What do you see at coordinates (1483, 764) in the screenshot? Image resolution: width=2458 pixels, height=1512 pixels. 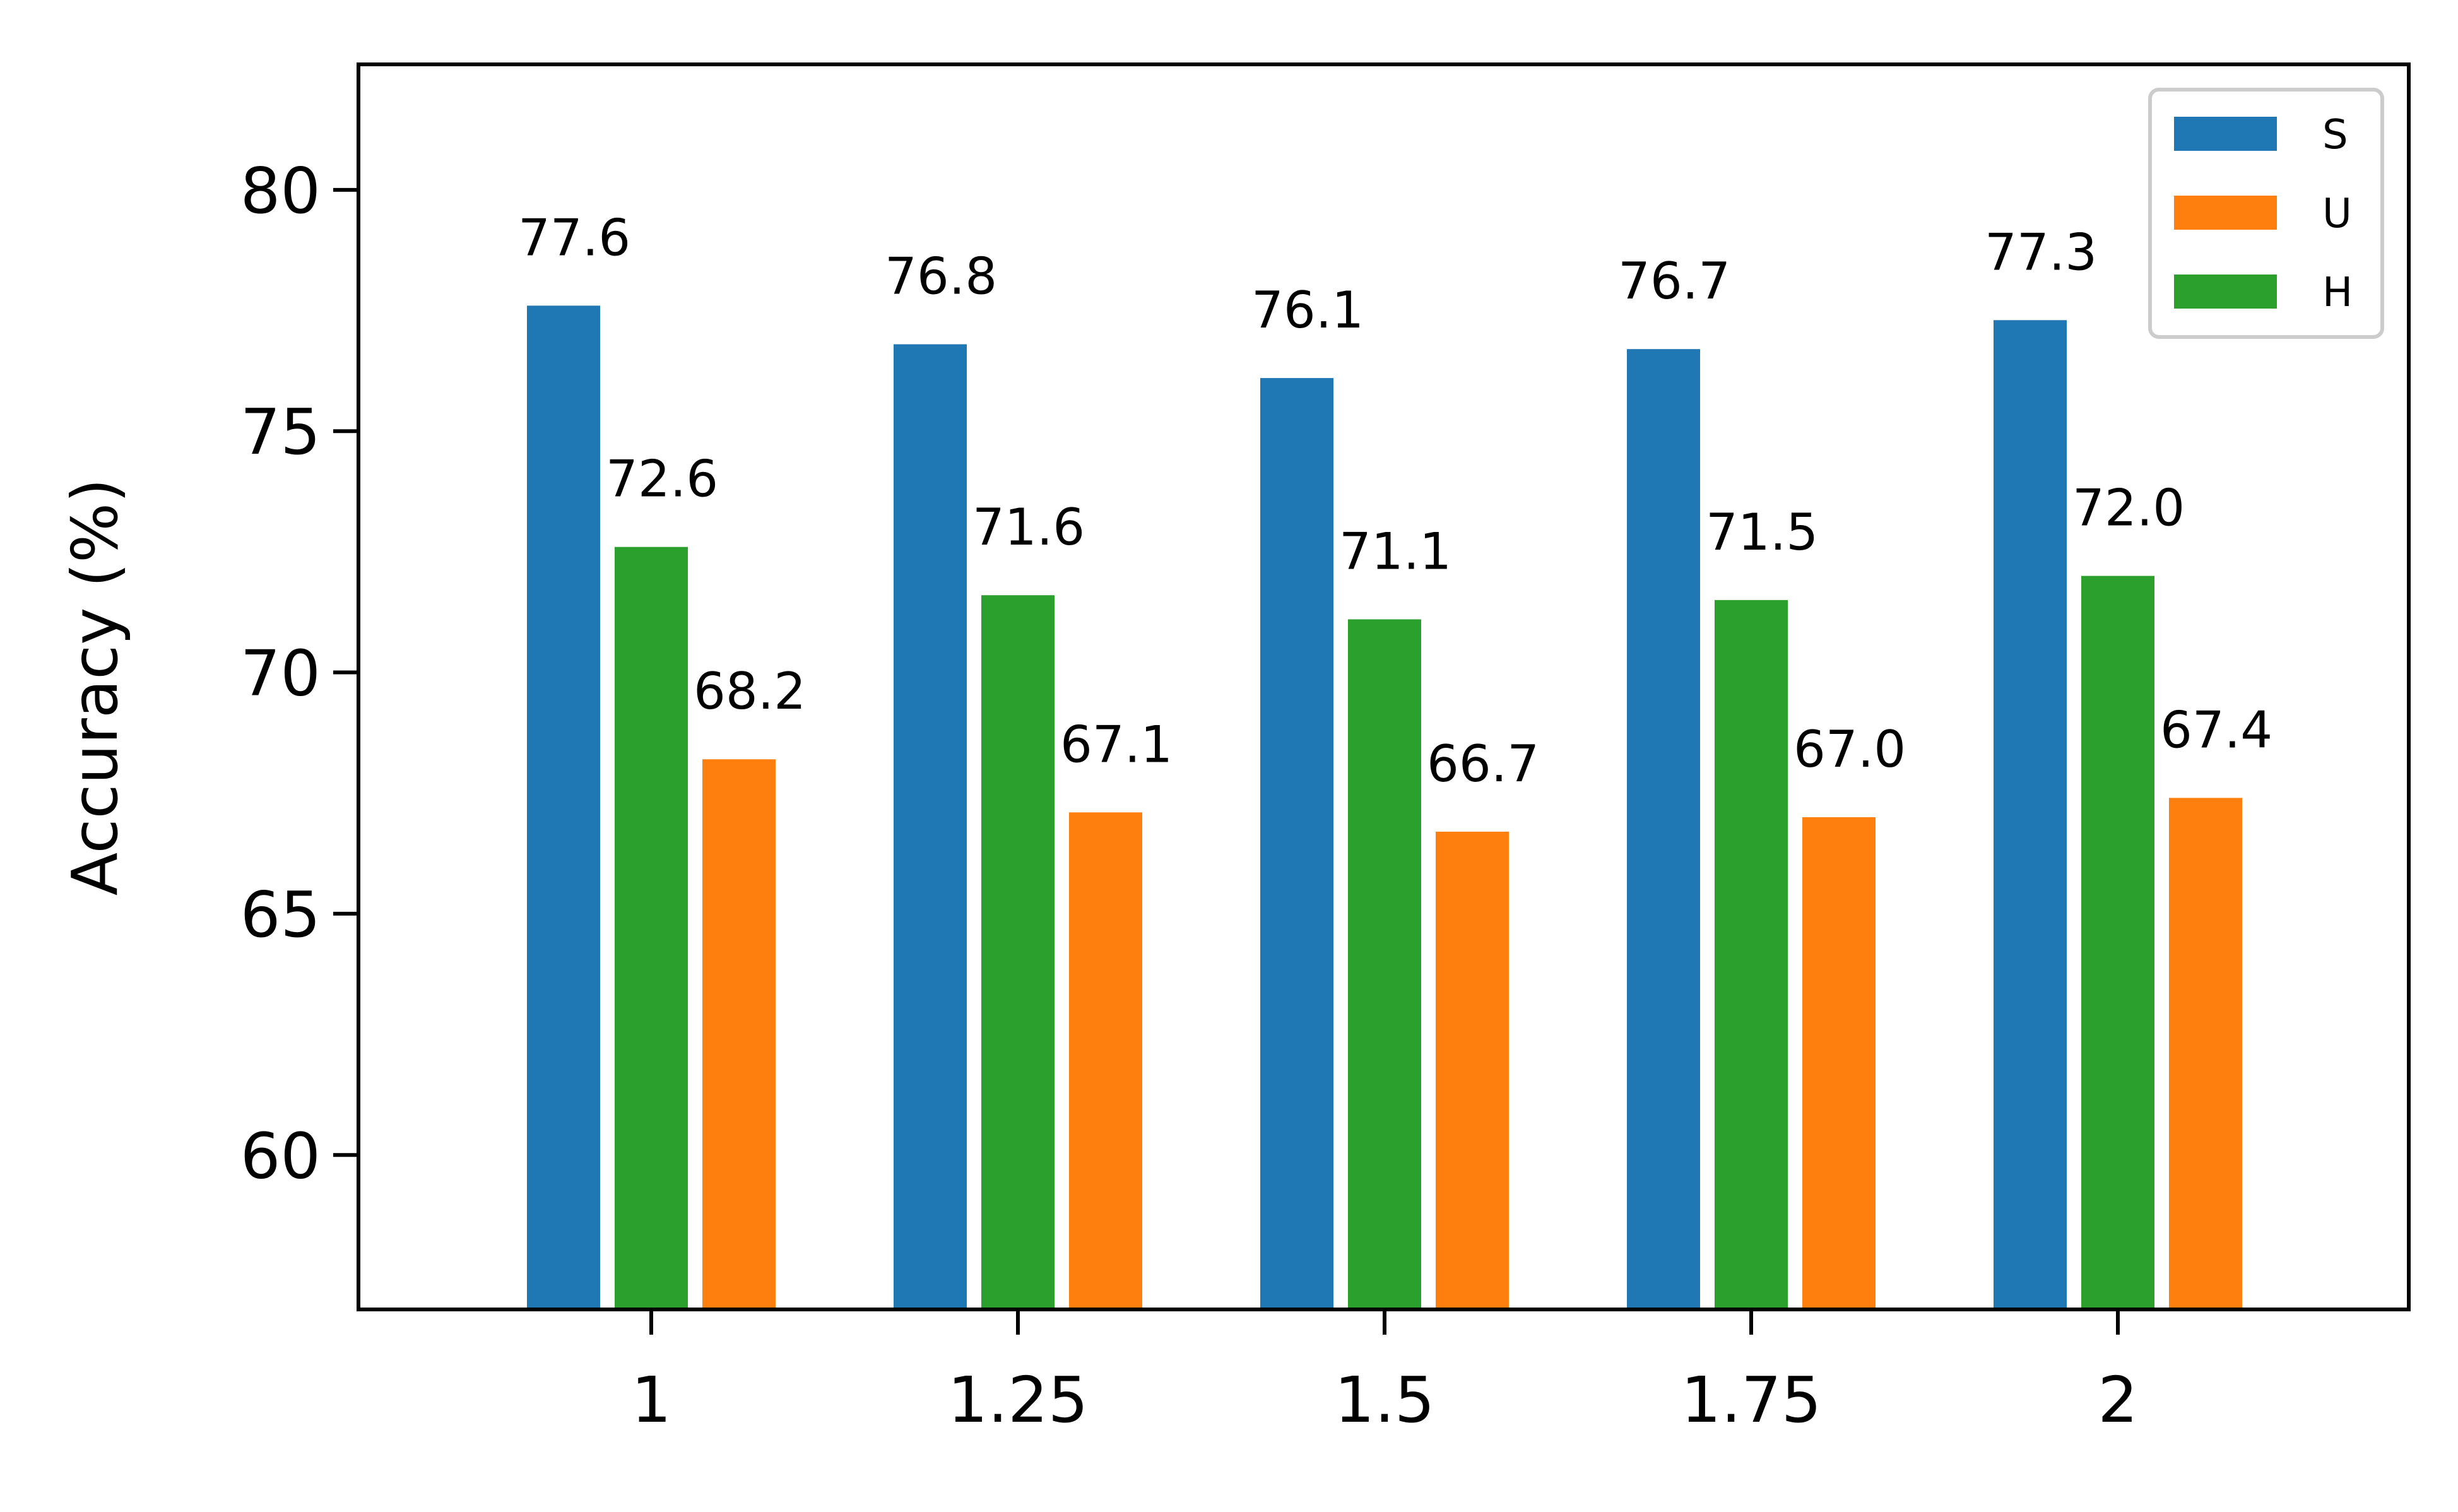 I see `data-label-U-1.5: 66.7` at bounding box center [1483, 764].